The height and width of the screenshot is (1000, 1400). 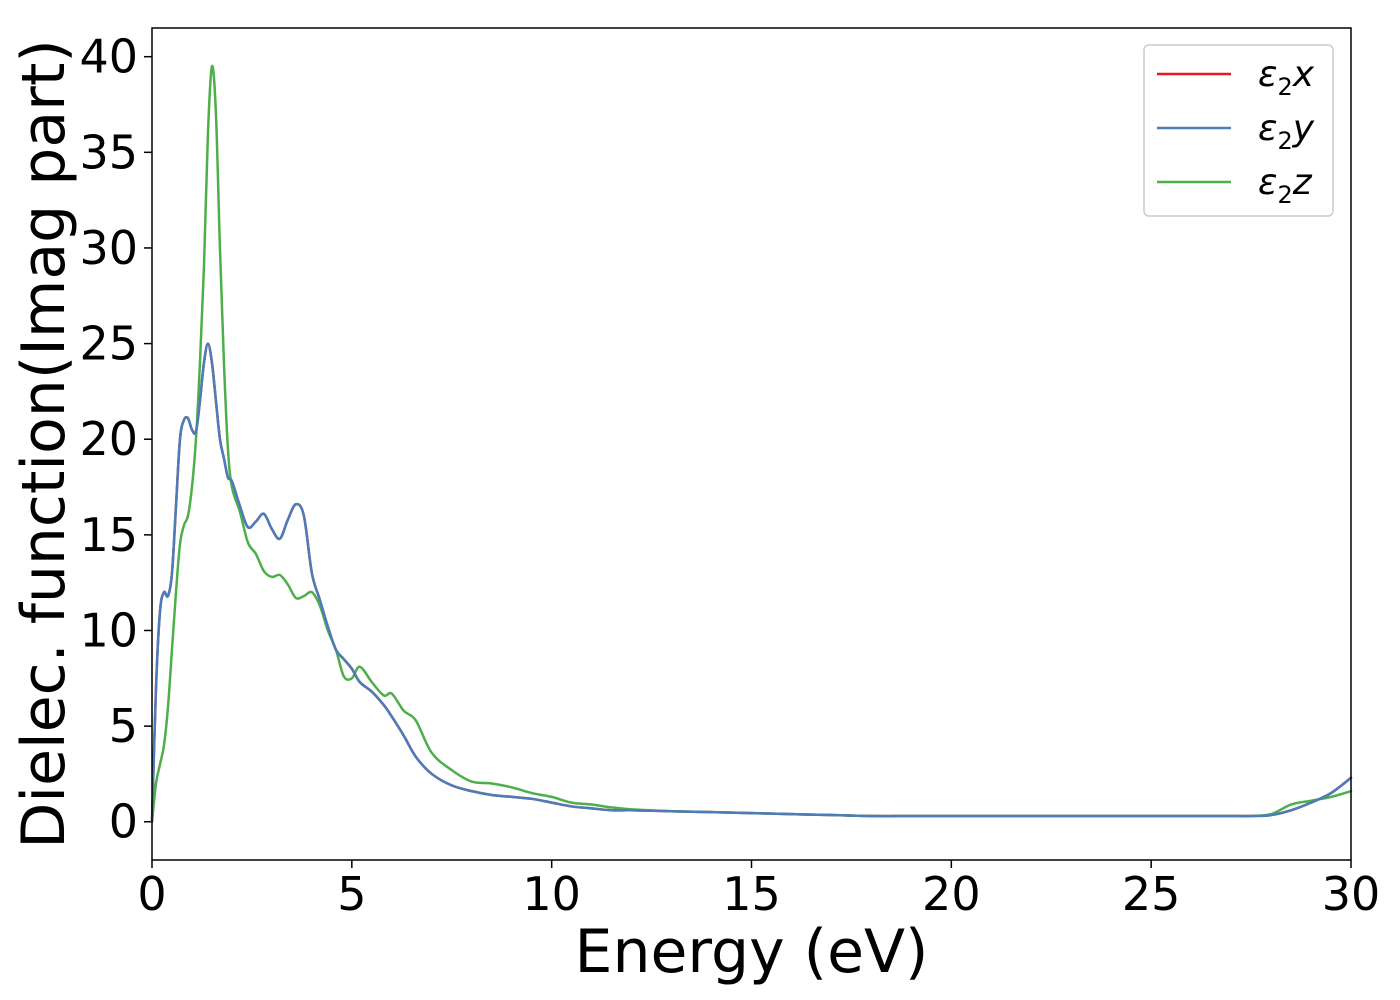 What do you see at coordinates (1351, 894) in the screenshot?
I see `x-tick-label: 30` at bounding box center [1351, 894].